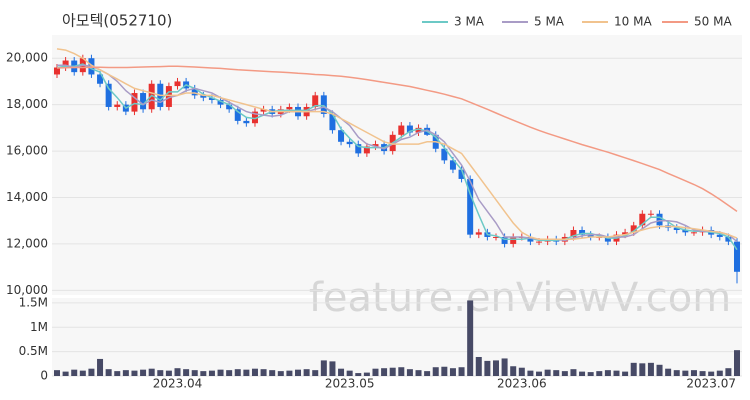 The width and height of the screenshot is (750, 400). What do you see at coordinates (27, 197) in the screenshot?
I see `y-tick-label: 14,000` at bounding box center [27, 197].